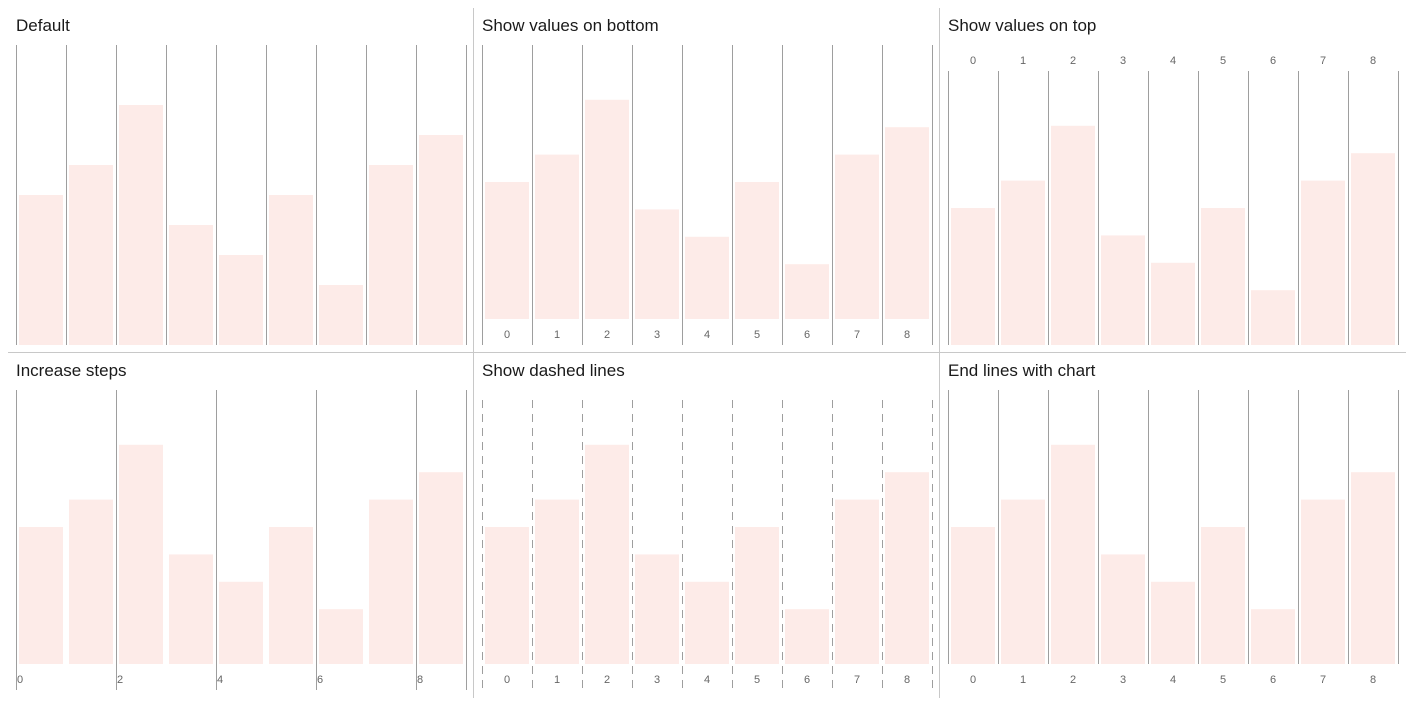 This screenshot has height=706, width=1414. I want to click on chart-title: Increase steps, so click(71, 370).